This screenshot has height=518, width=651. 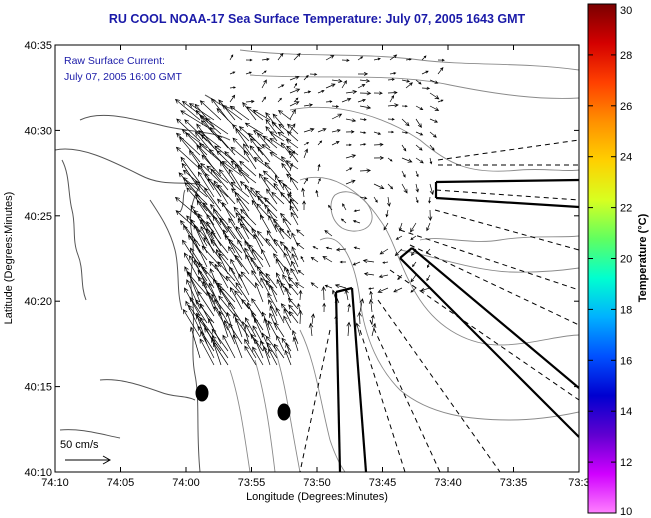 I want to click on buoy-marker, so click(x=202, y=393).